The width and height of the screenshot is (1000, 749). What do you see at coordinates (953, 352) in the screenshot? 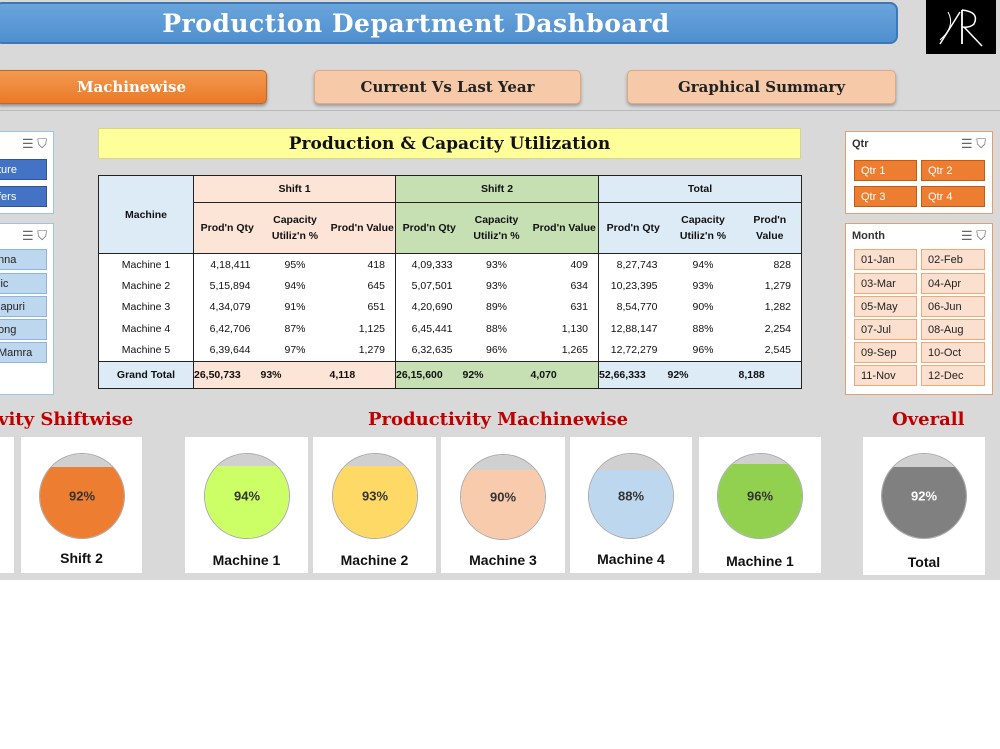
I see `month-item: 10-Oct` at bounding box center [953, 352].